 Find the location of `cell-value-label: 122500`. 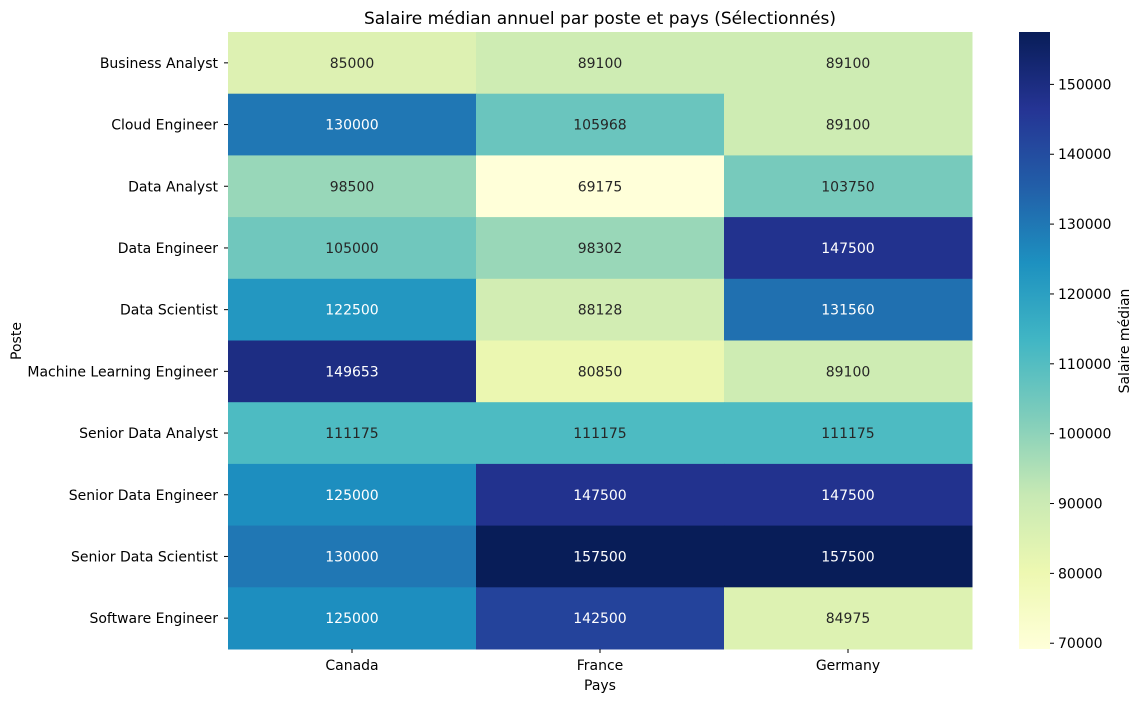

cell-value-label: 122500 is located at coordinates (351, 311).